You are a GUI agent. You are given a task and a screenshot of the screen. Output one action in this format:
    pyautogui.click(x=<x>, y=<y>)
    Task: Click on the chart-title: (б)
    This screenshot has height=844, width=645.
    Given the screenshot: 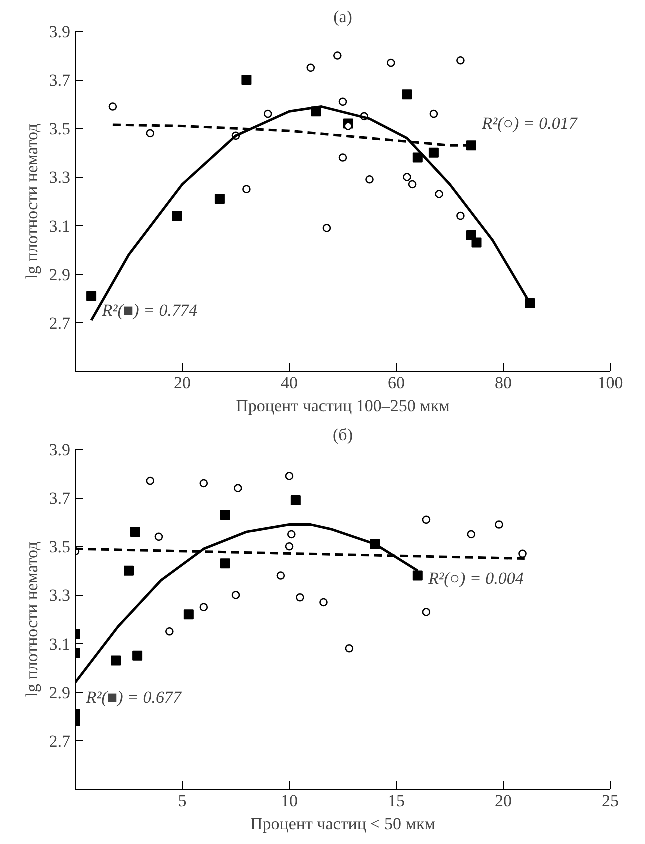 What is the action you would take?
    pyautogui.click(x=343, y=435)
    